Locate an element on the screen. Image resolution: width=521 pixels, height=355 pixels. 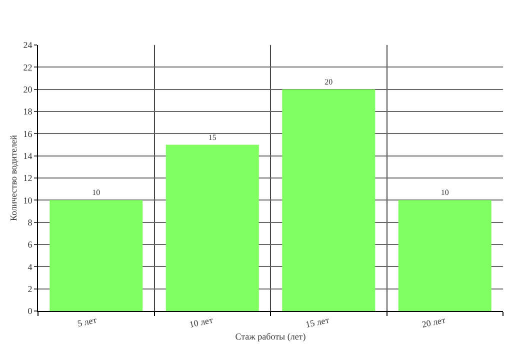
x-axis-title: Стаж работы (лет) is located at coordinates (270, 336).